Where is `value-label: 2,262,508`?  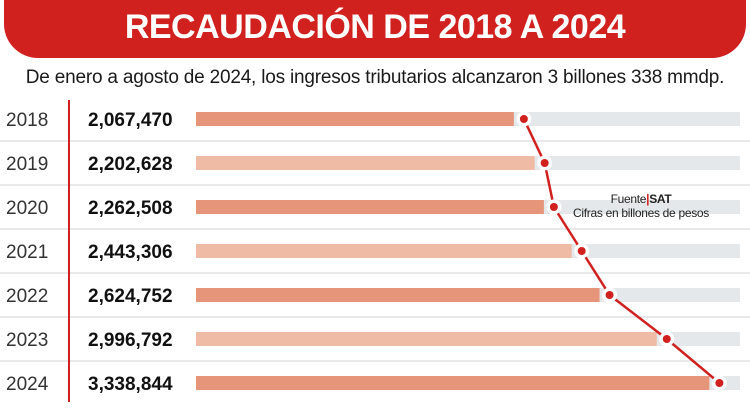
value-label: 2,262,508 is located at coordinates (130, 208).